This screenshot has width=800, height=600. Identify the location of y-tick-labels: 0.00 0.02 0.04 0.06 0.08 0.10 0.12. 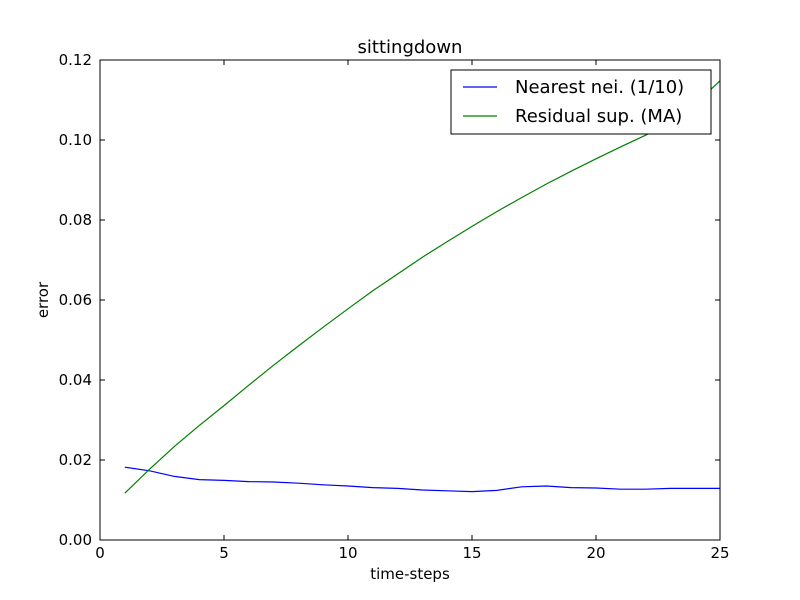
(75, 300).